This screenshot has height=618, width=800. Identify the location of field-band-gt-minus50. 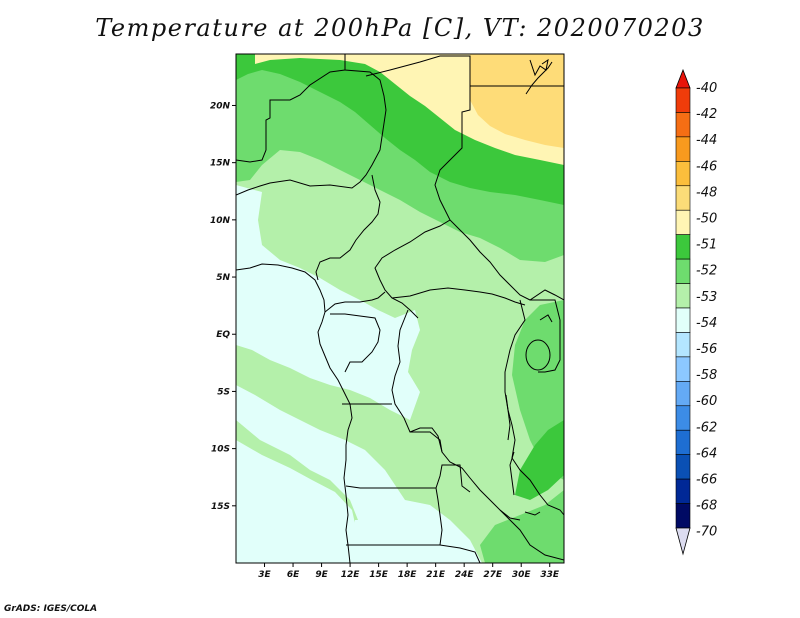
(517, 101).